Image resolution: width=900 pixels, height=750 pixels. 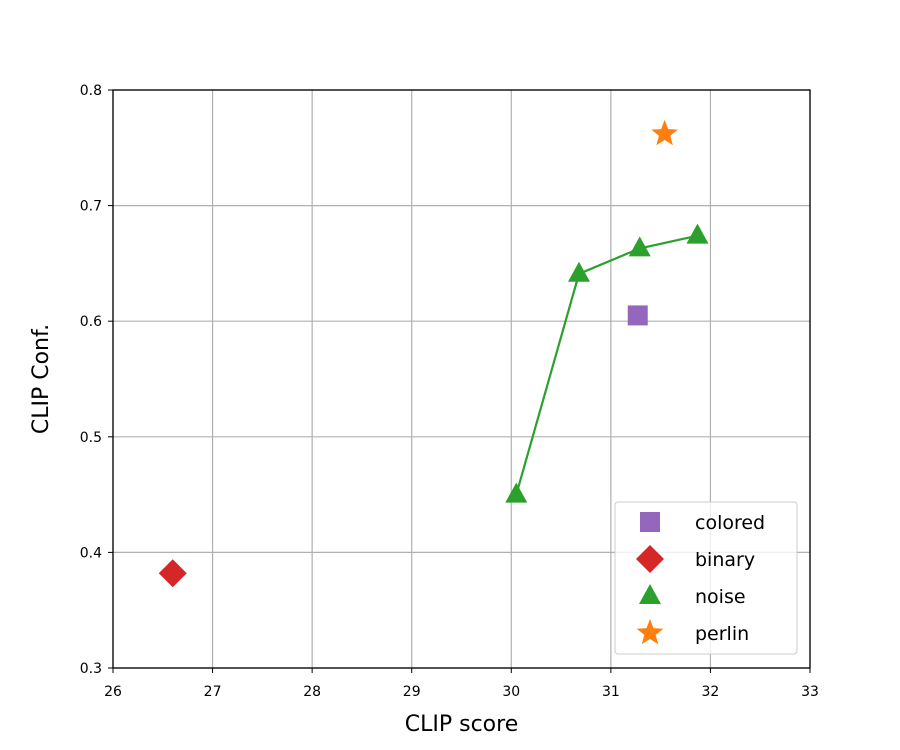 What do you see at coordinates (725, 560) in the screenshot?
I see `legend-binary-label: binary` at bounding box center [725, 560].